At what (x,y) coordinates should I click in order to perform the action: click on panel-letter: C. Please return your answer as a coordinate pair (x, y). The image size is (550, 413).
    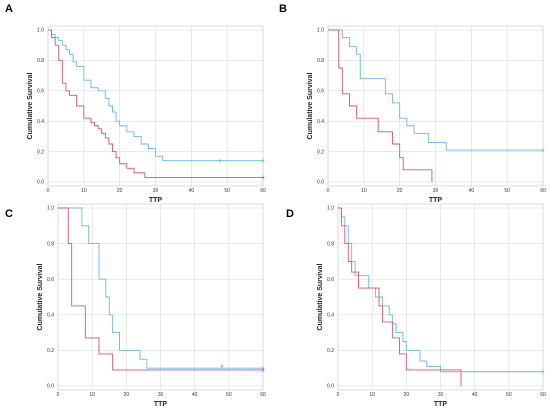
    Looking at the image, I should click on (9, 214).